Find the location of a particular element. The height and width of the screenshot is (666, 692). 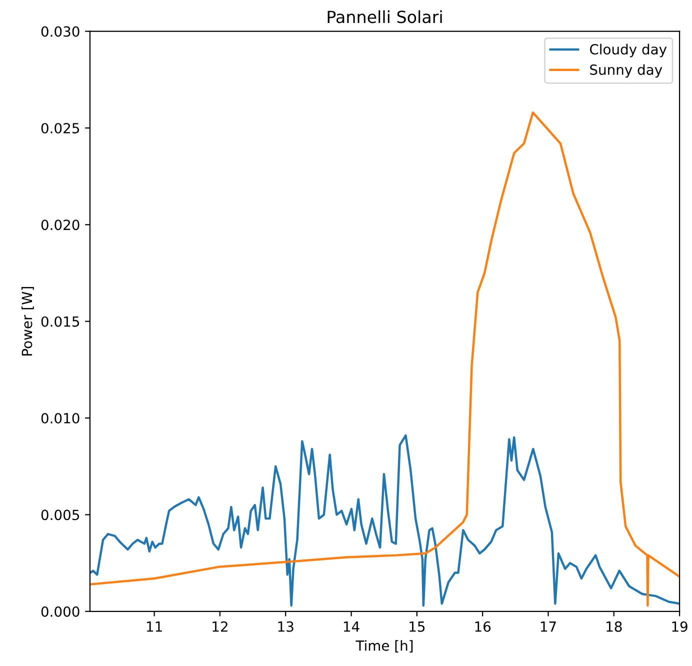

x-tick-label: 14 is located at coordinates (352, 627).